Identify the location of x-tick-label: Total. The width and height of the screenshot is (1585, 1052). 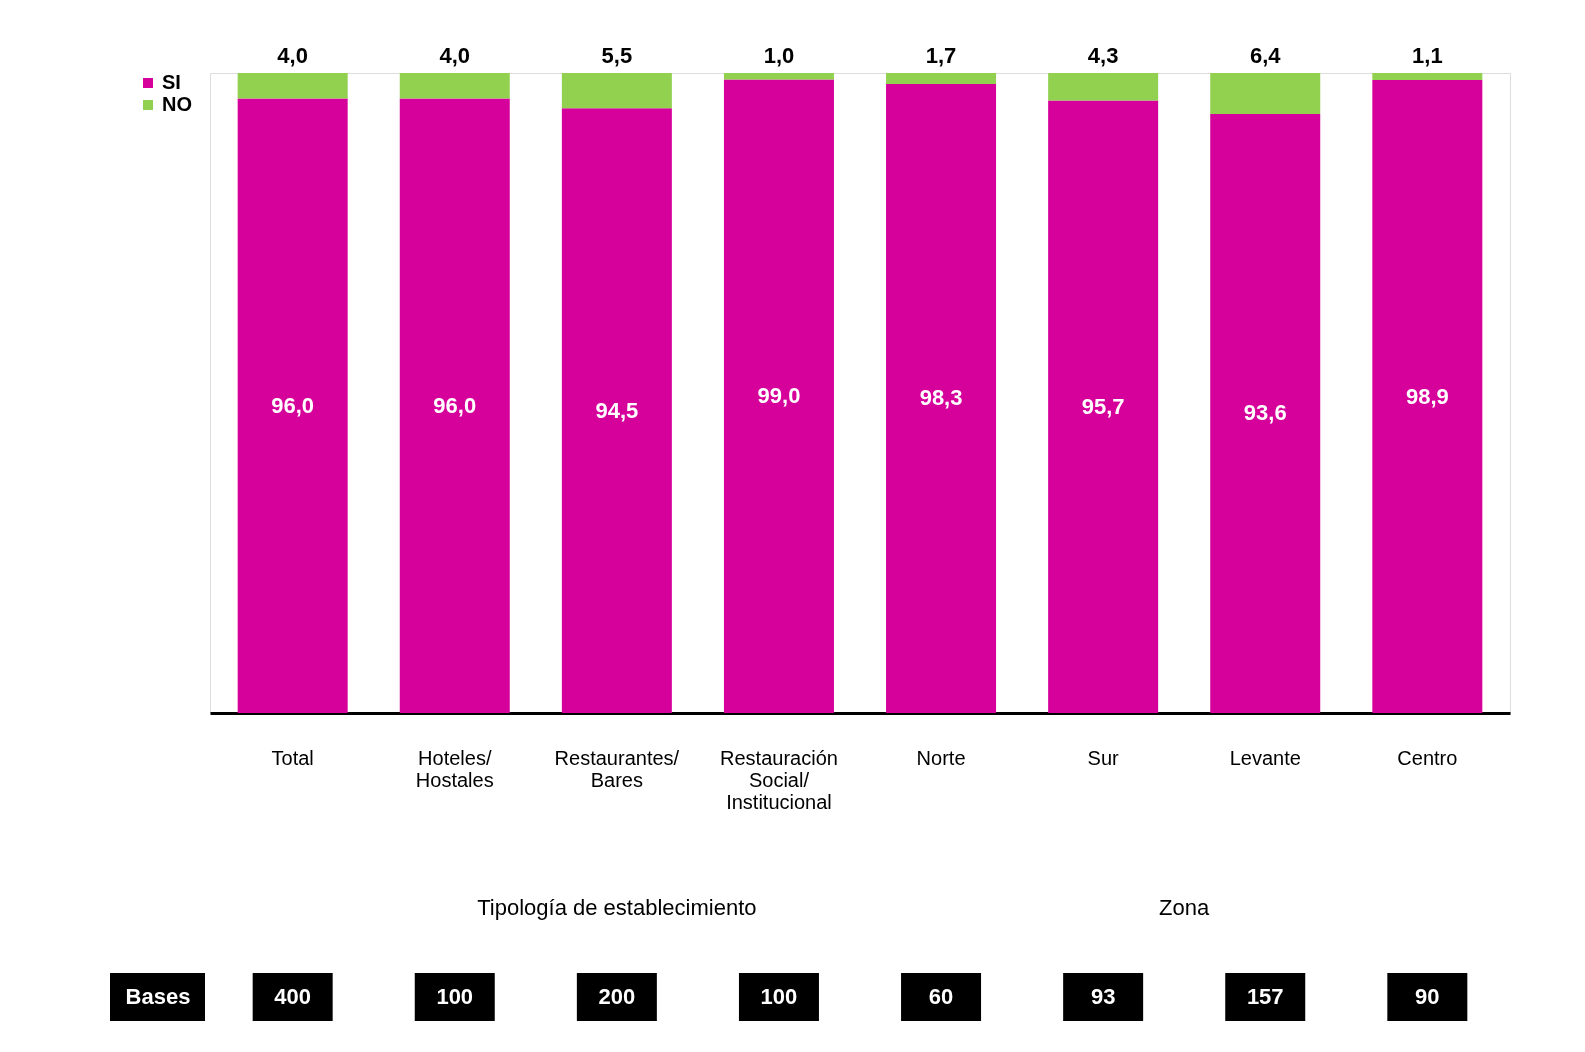
(292, 757).